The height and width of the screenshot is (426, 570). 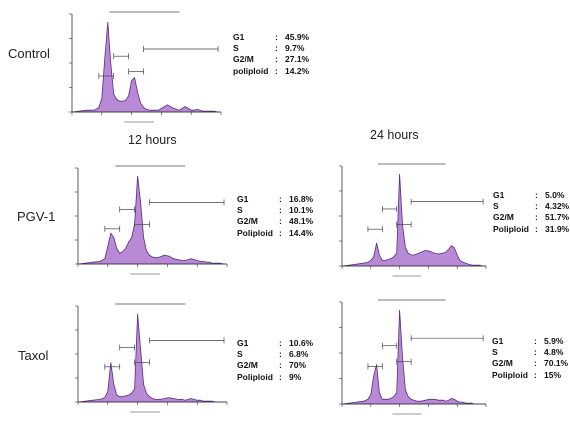 What do you see at coordinates (557, 217) in the screenshot?
I see `stat-value: 51.7%` at bounding box center [557, 217].